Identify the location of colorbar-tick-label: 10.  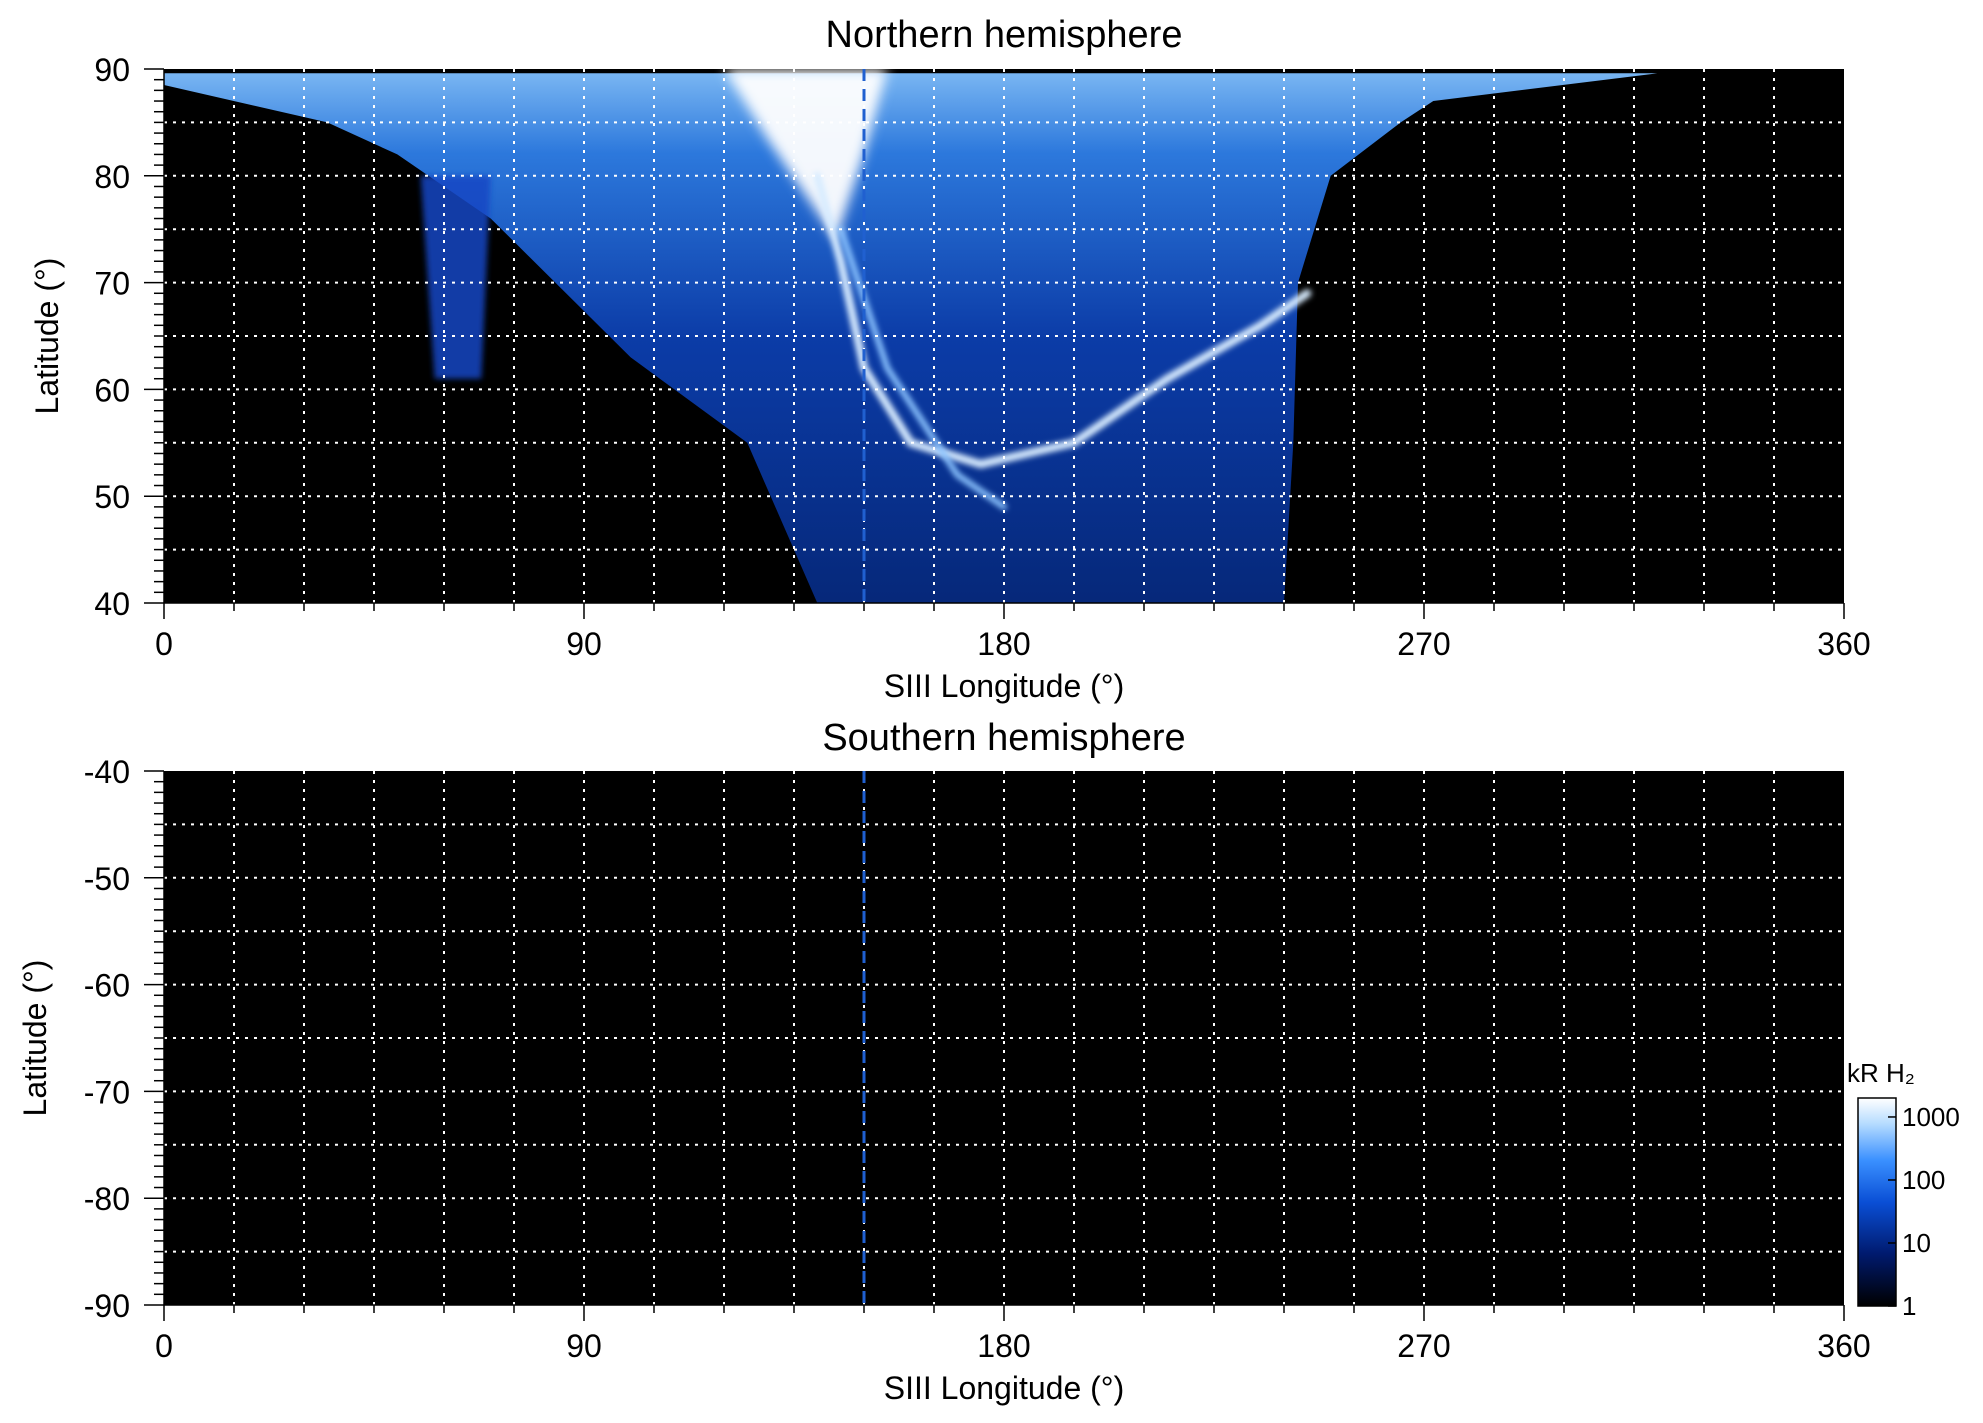
(1916, 1243).